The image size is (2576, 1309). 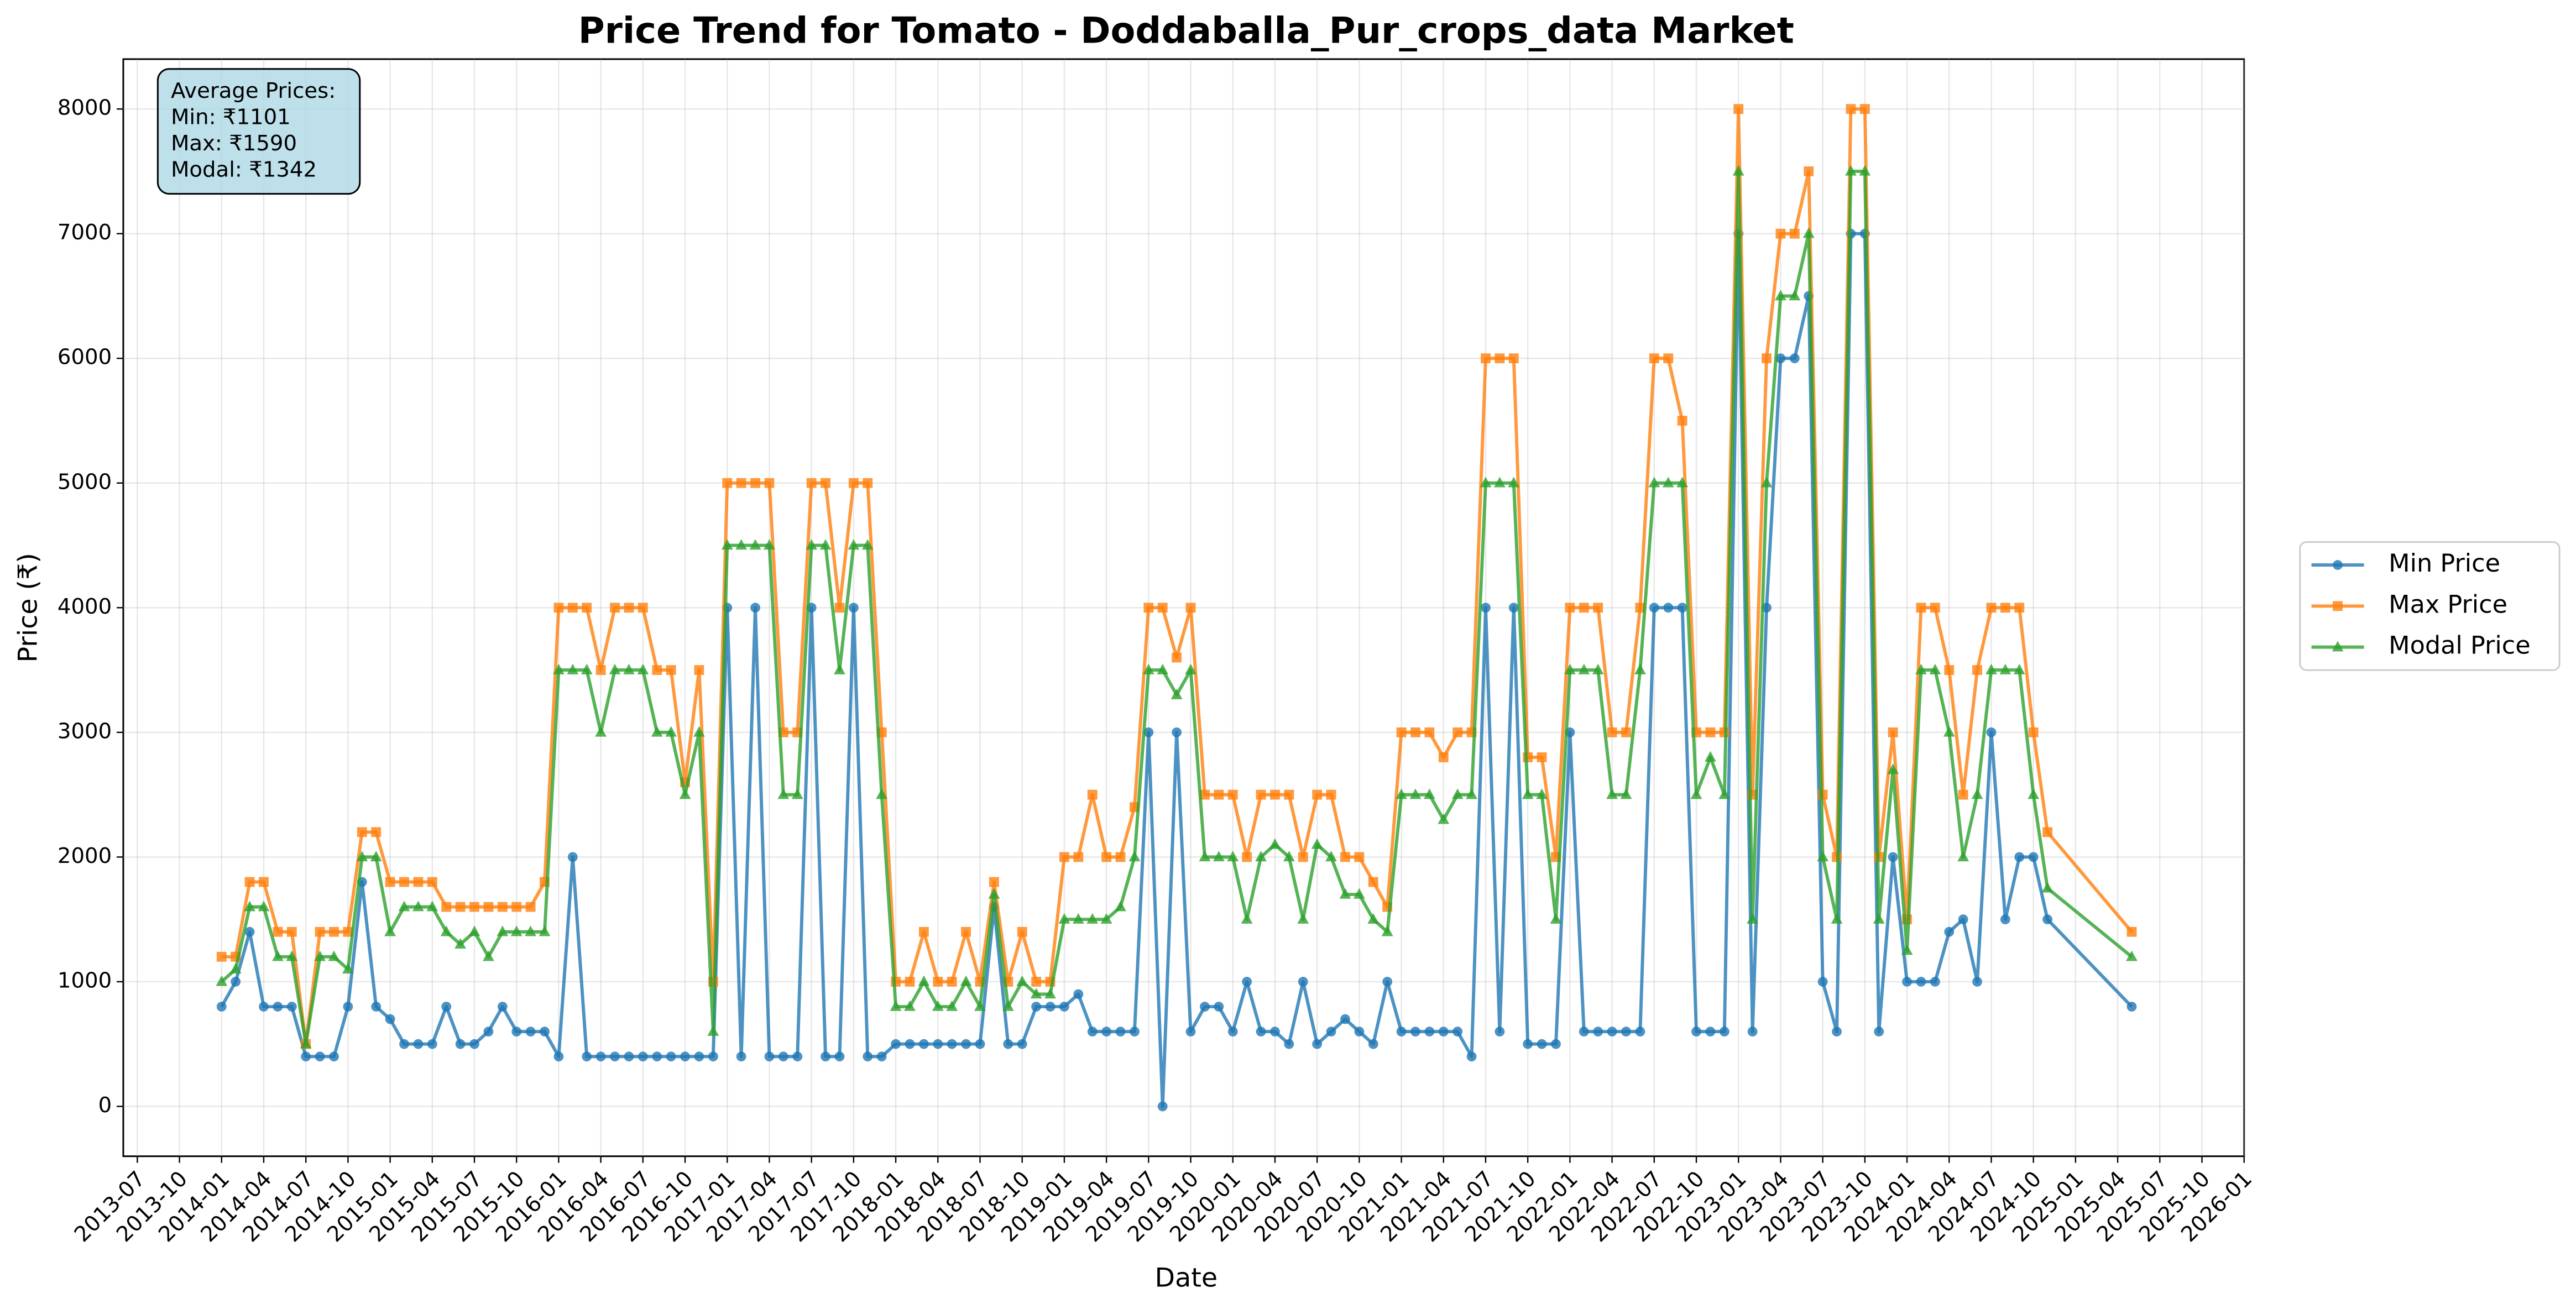 What do you see at coordinates (85, 731) in the screenshot?
I see `y-tick-label: 3000` at bounding box center [85, 731].